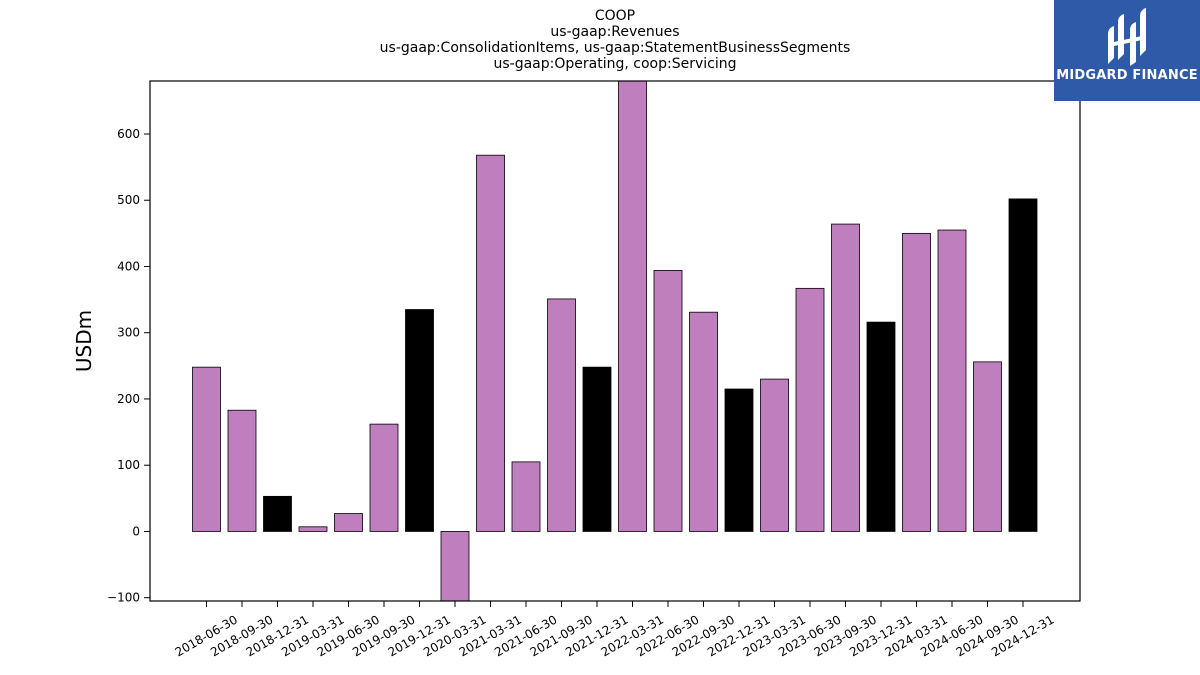 The height and width of the screenshot is (675, 1200). What do you see at coordinates (128, 333) in the screenshot?
I see `y-tick-label: 300` at bounding box center [128, 333].